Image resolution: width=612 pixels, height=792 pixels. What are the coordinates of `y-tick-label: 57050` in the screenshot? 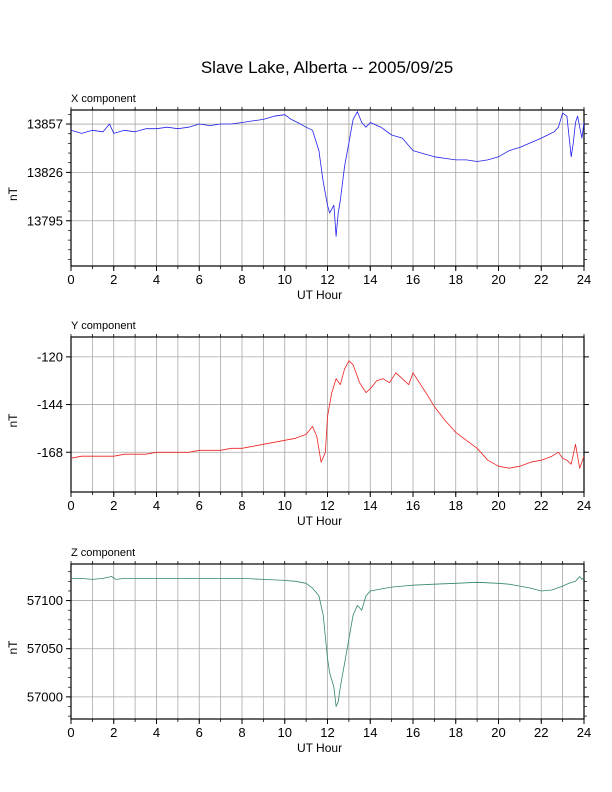 It's located at (45, 648).